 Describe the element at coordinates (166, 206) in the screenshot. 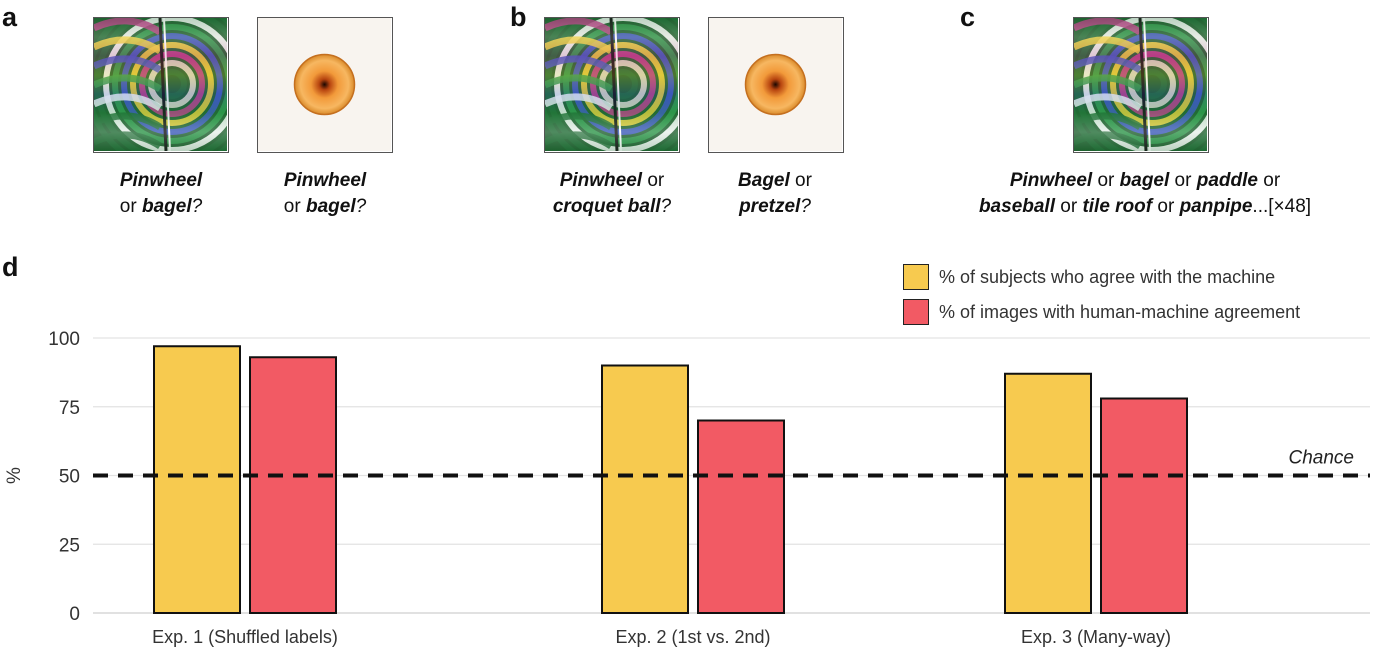

I see `caption-a-1-word3: bagel` at that location.